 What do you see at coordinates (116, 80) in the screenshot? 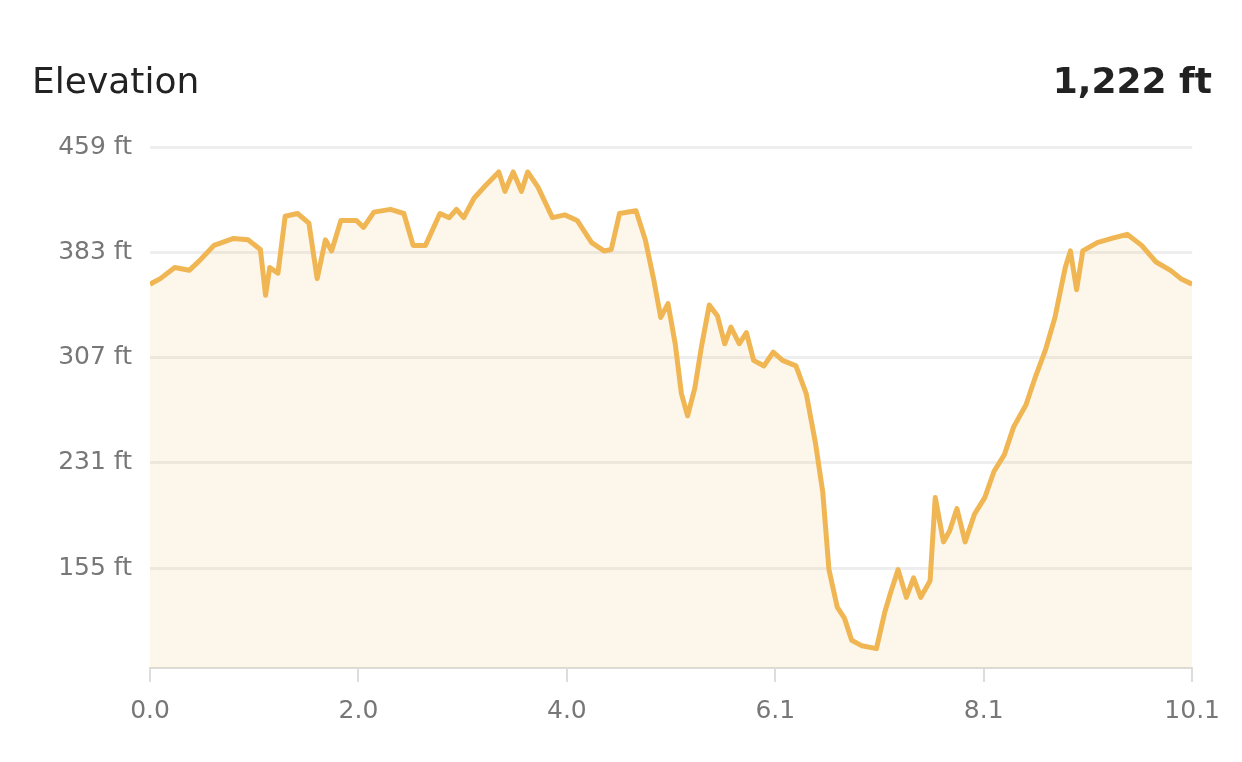
I see `chart-title: Elevation` at bounding box center [116, 80].